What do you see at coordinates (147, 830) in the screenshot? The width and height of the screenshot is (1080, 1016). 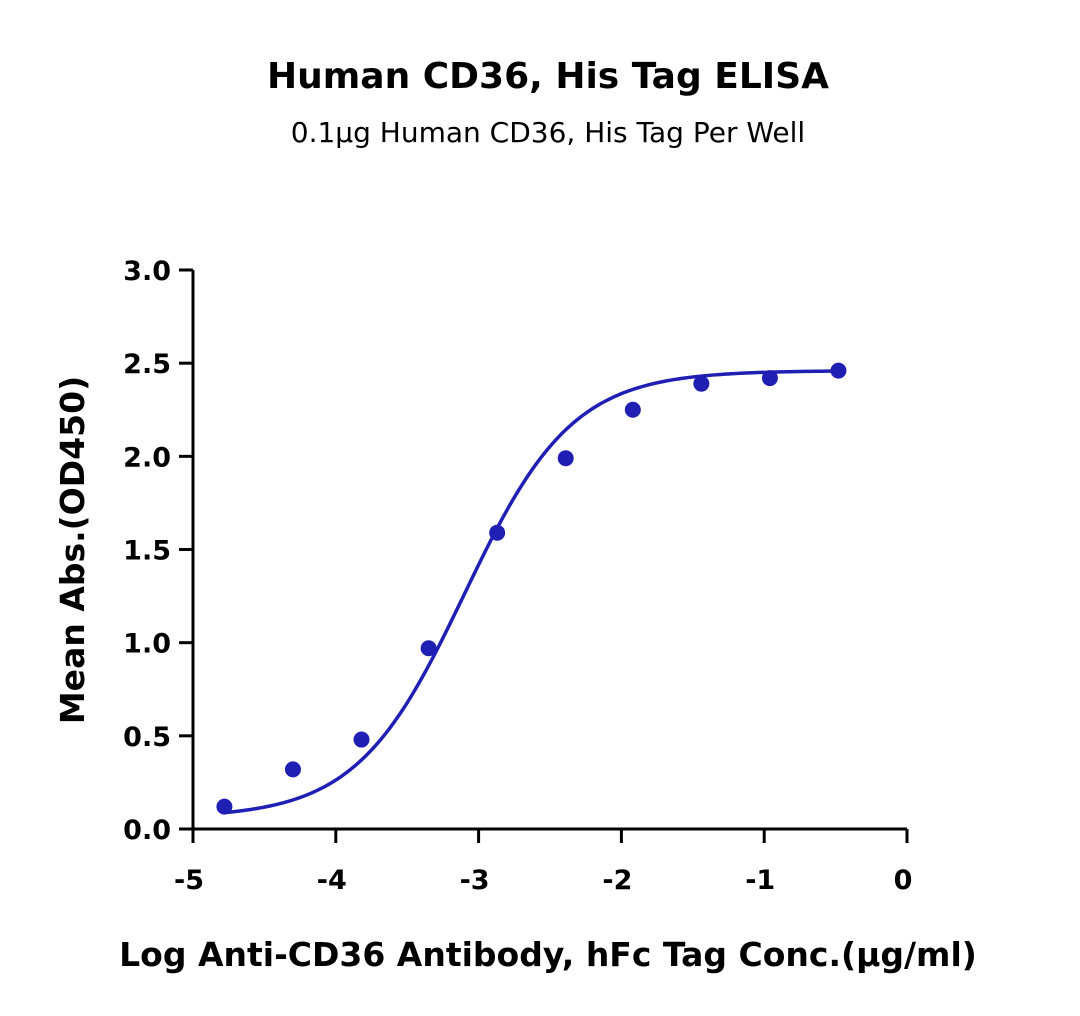 I see `y-tick-label: 0.0` at bounding box center [147, 830].